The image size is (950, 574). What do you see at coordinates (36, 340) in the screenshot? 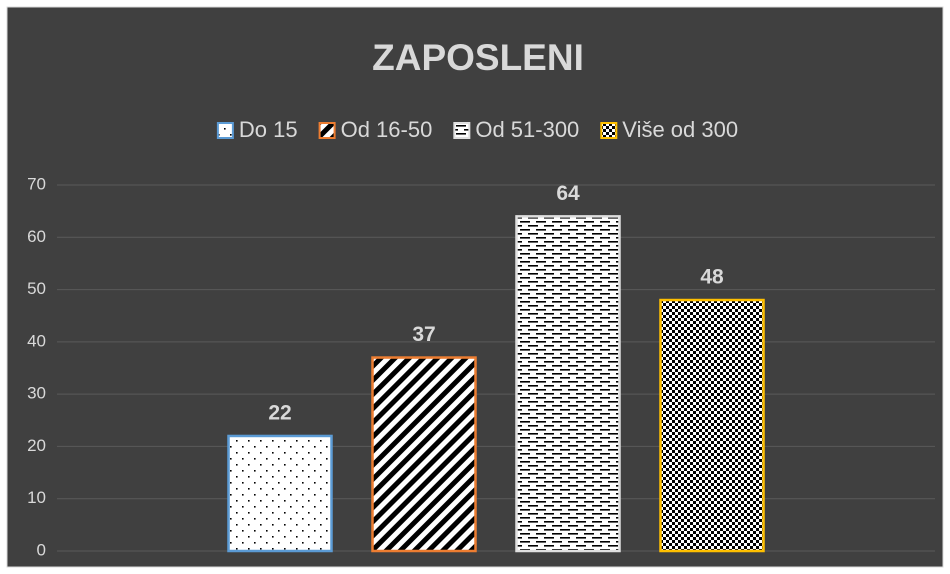
I see `y-tick-label: 40` at bounding box center [36, 340].